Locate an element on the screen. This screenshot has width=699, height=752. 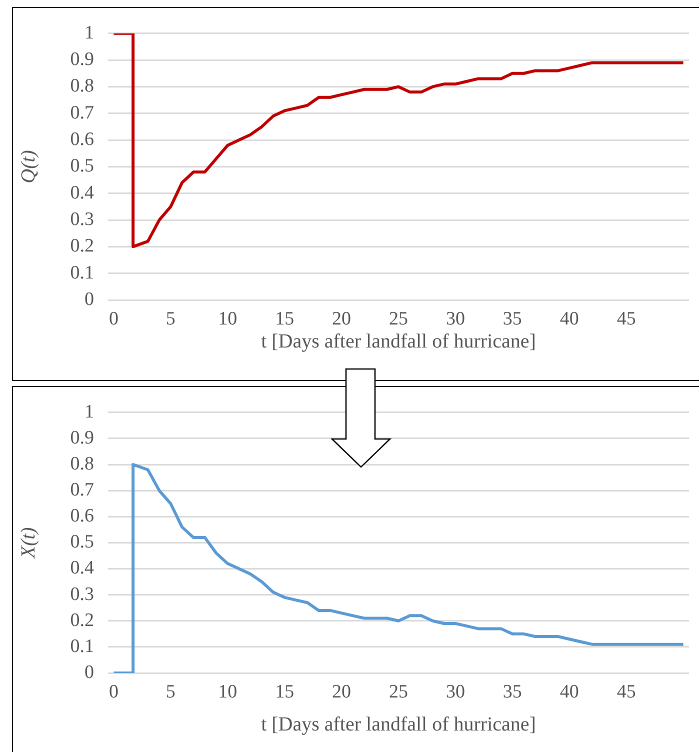
y-axis-title: X(t) is located at coordinates (28, 543).